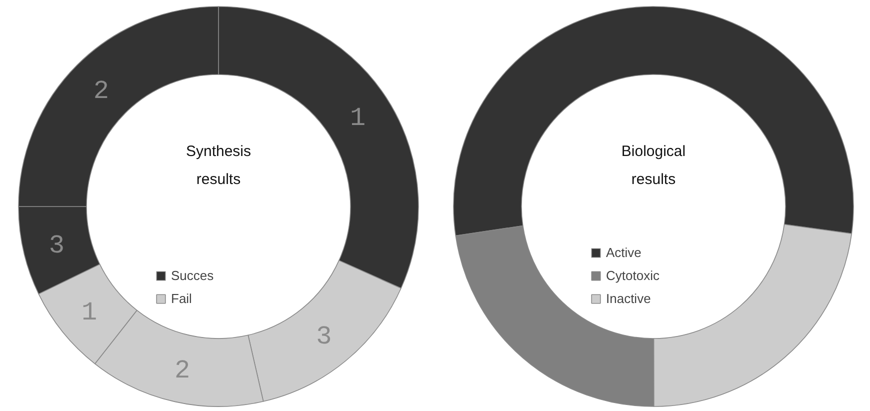 The height and width of the screenshot is (411, 870). Describe the element at coordinates (192, 275) in the screenshot. I see `text: Succes` at that location.